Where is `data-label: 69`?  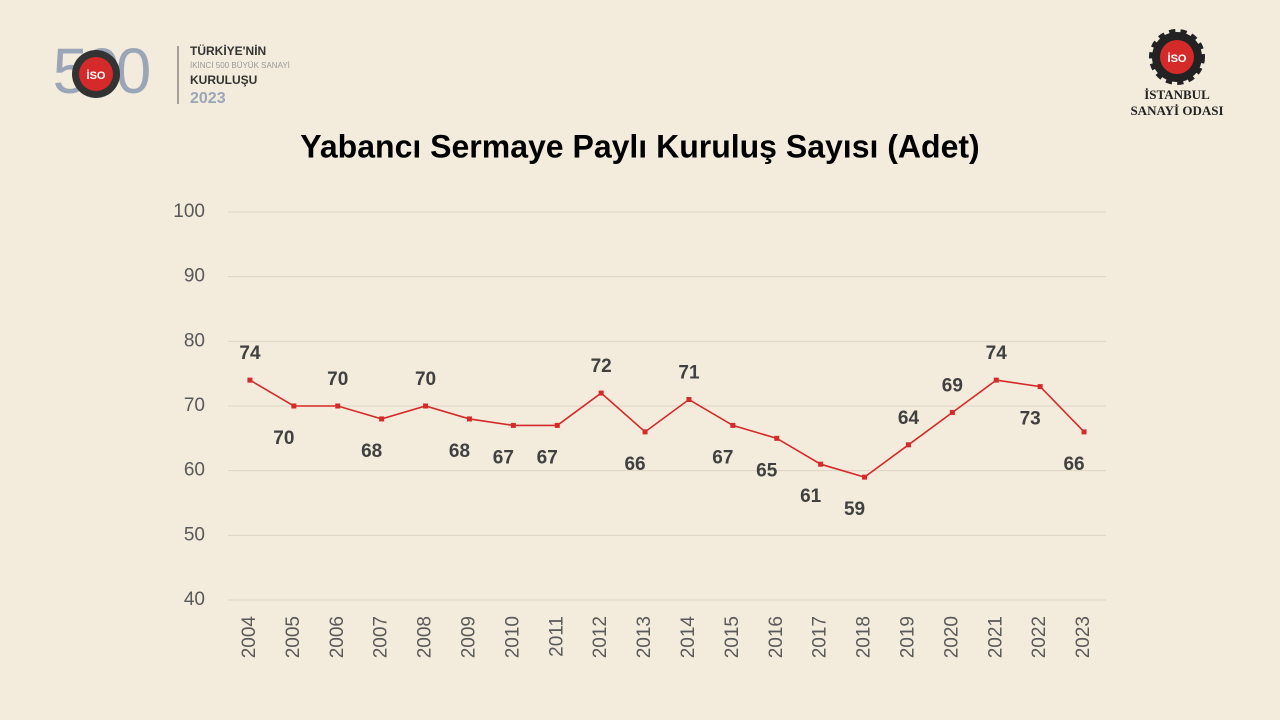
data-label: 69 is located at coordinates (952, 385).